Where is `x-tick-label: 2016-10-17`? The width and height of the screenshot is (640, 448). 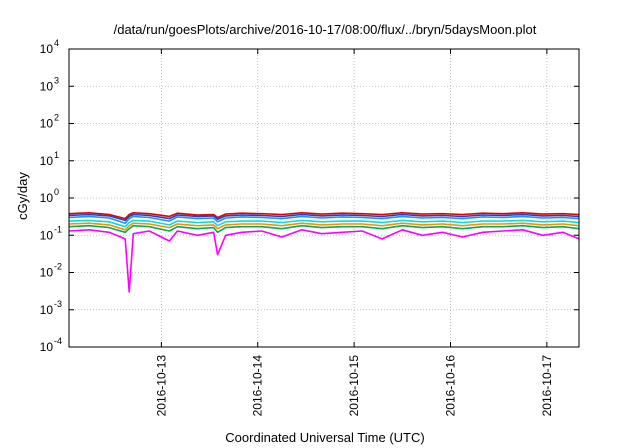 x-tick-label: 2016-10-17 is located at coordinates (547, 386).